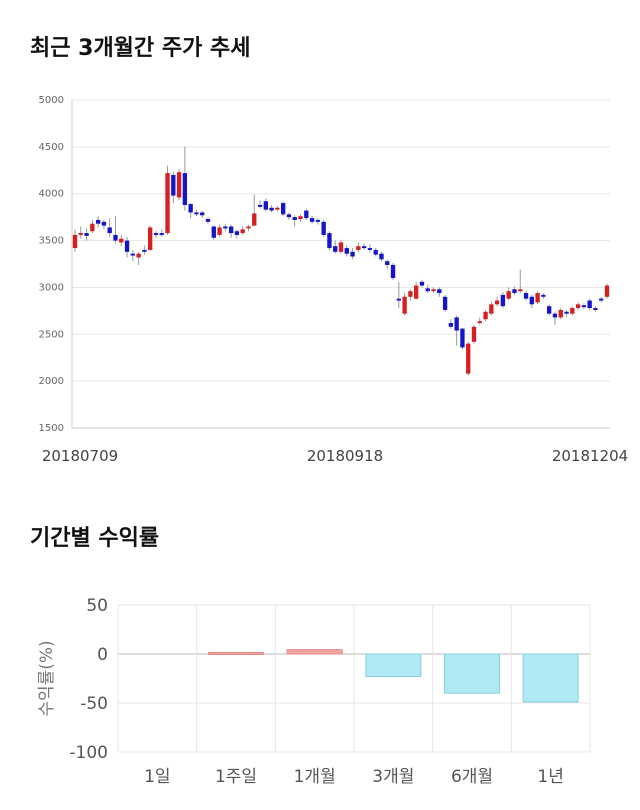  I want to click on return-bars, so click(393, 676).